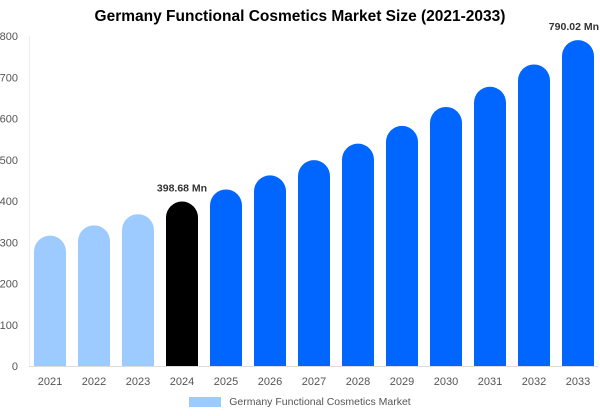  What do you see at coordinates (9, 326) in the screenshot?
I see `y-tick-label: 100` at bounding box center [9, 326].